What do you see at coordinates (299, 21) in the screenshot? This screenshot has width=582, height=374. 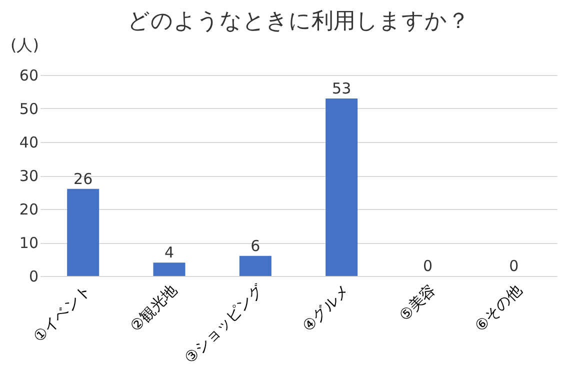 I see `chart-title: どのようなときに利用しますか？` at bounding box center [299, 21].